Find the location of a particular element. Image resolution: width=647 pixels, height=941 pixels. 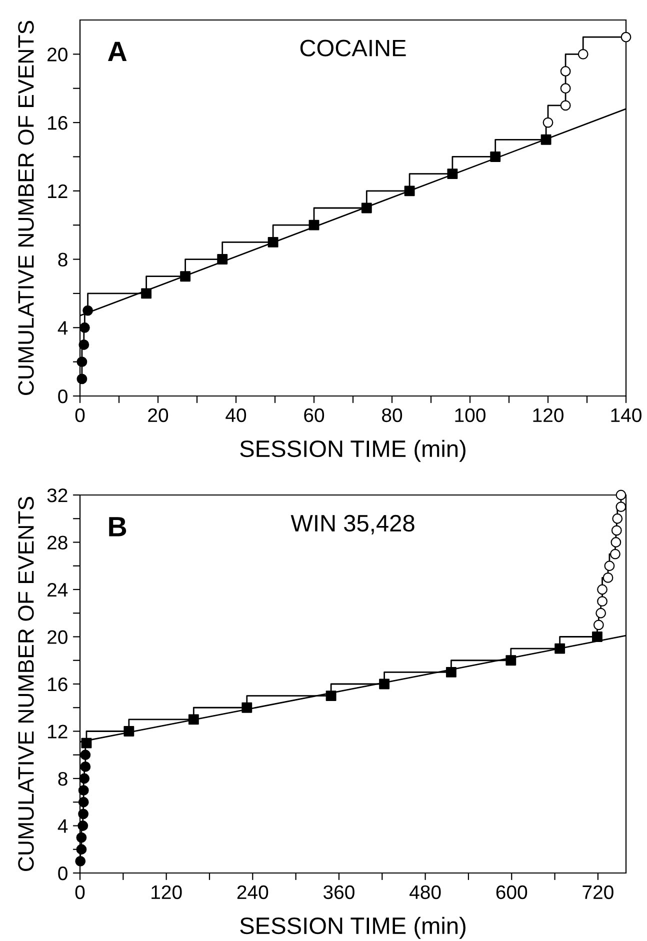

x-tick-label: 600 is located at coordinates (512, 892).